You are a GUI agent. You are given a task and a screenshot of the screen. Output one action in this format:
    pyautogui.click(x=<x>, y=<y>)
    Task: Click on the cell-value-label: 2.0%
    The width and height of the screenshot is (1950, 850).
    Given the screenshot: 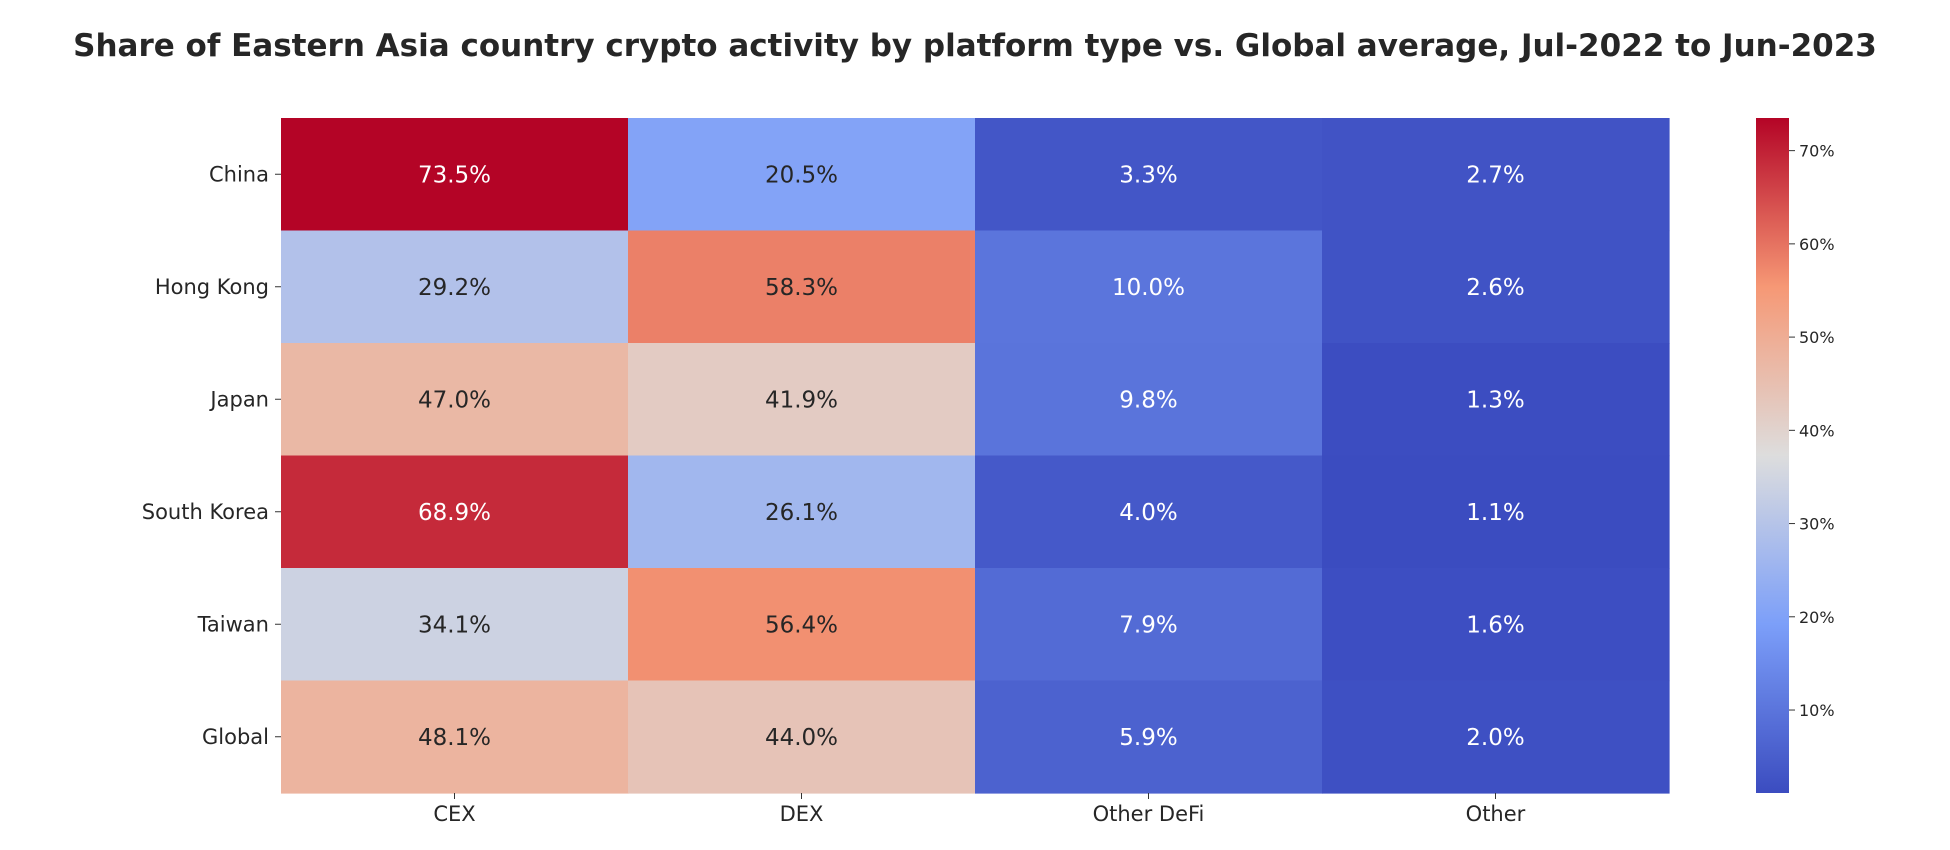 What is the action you would take?
    pyautogui.click(x=1495, y=738)
    